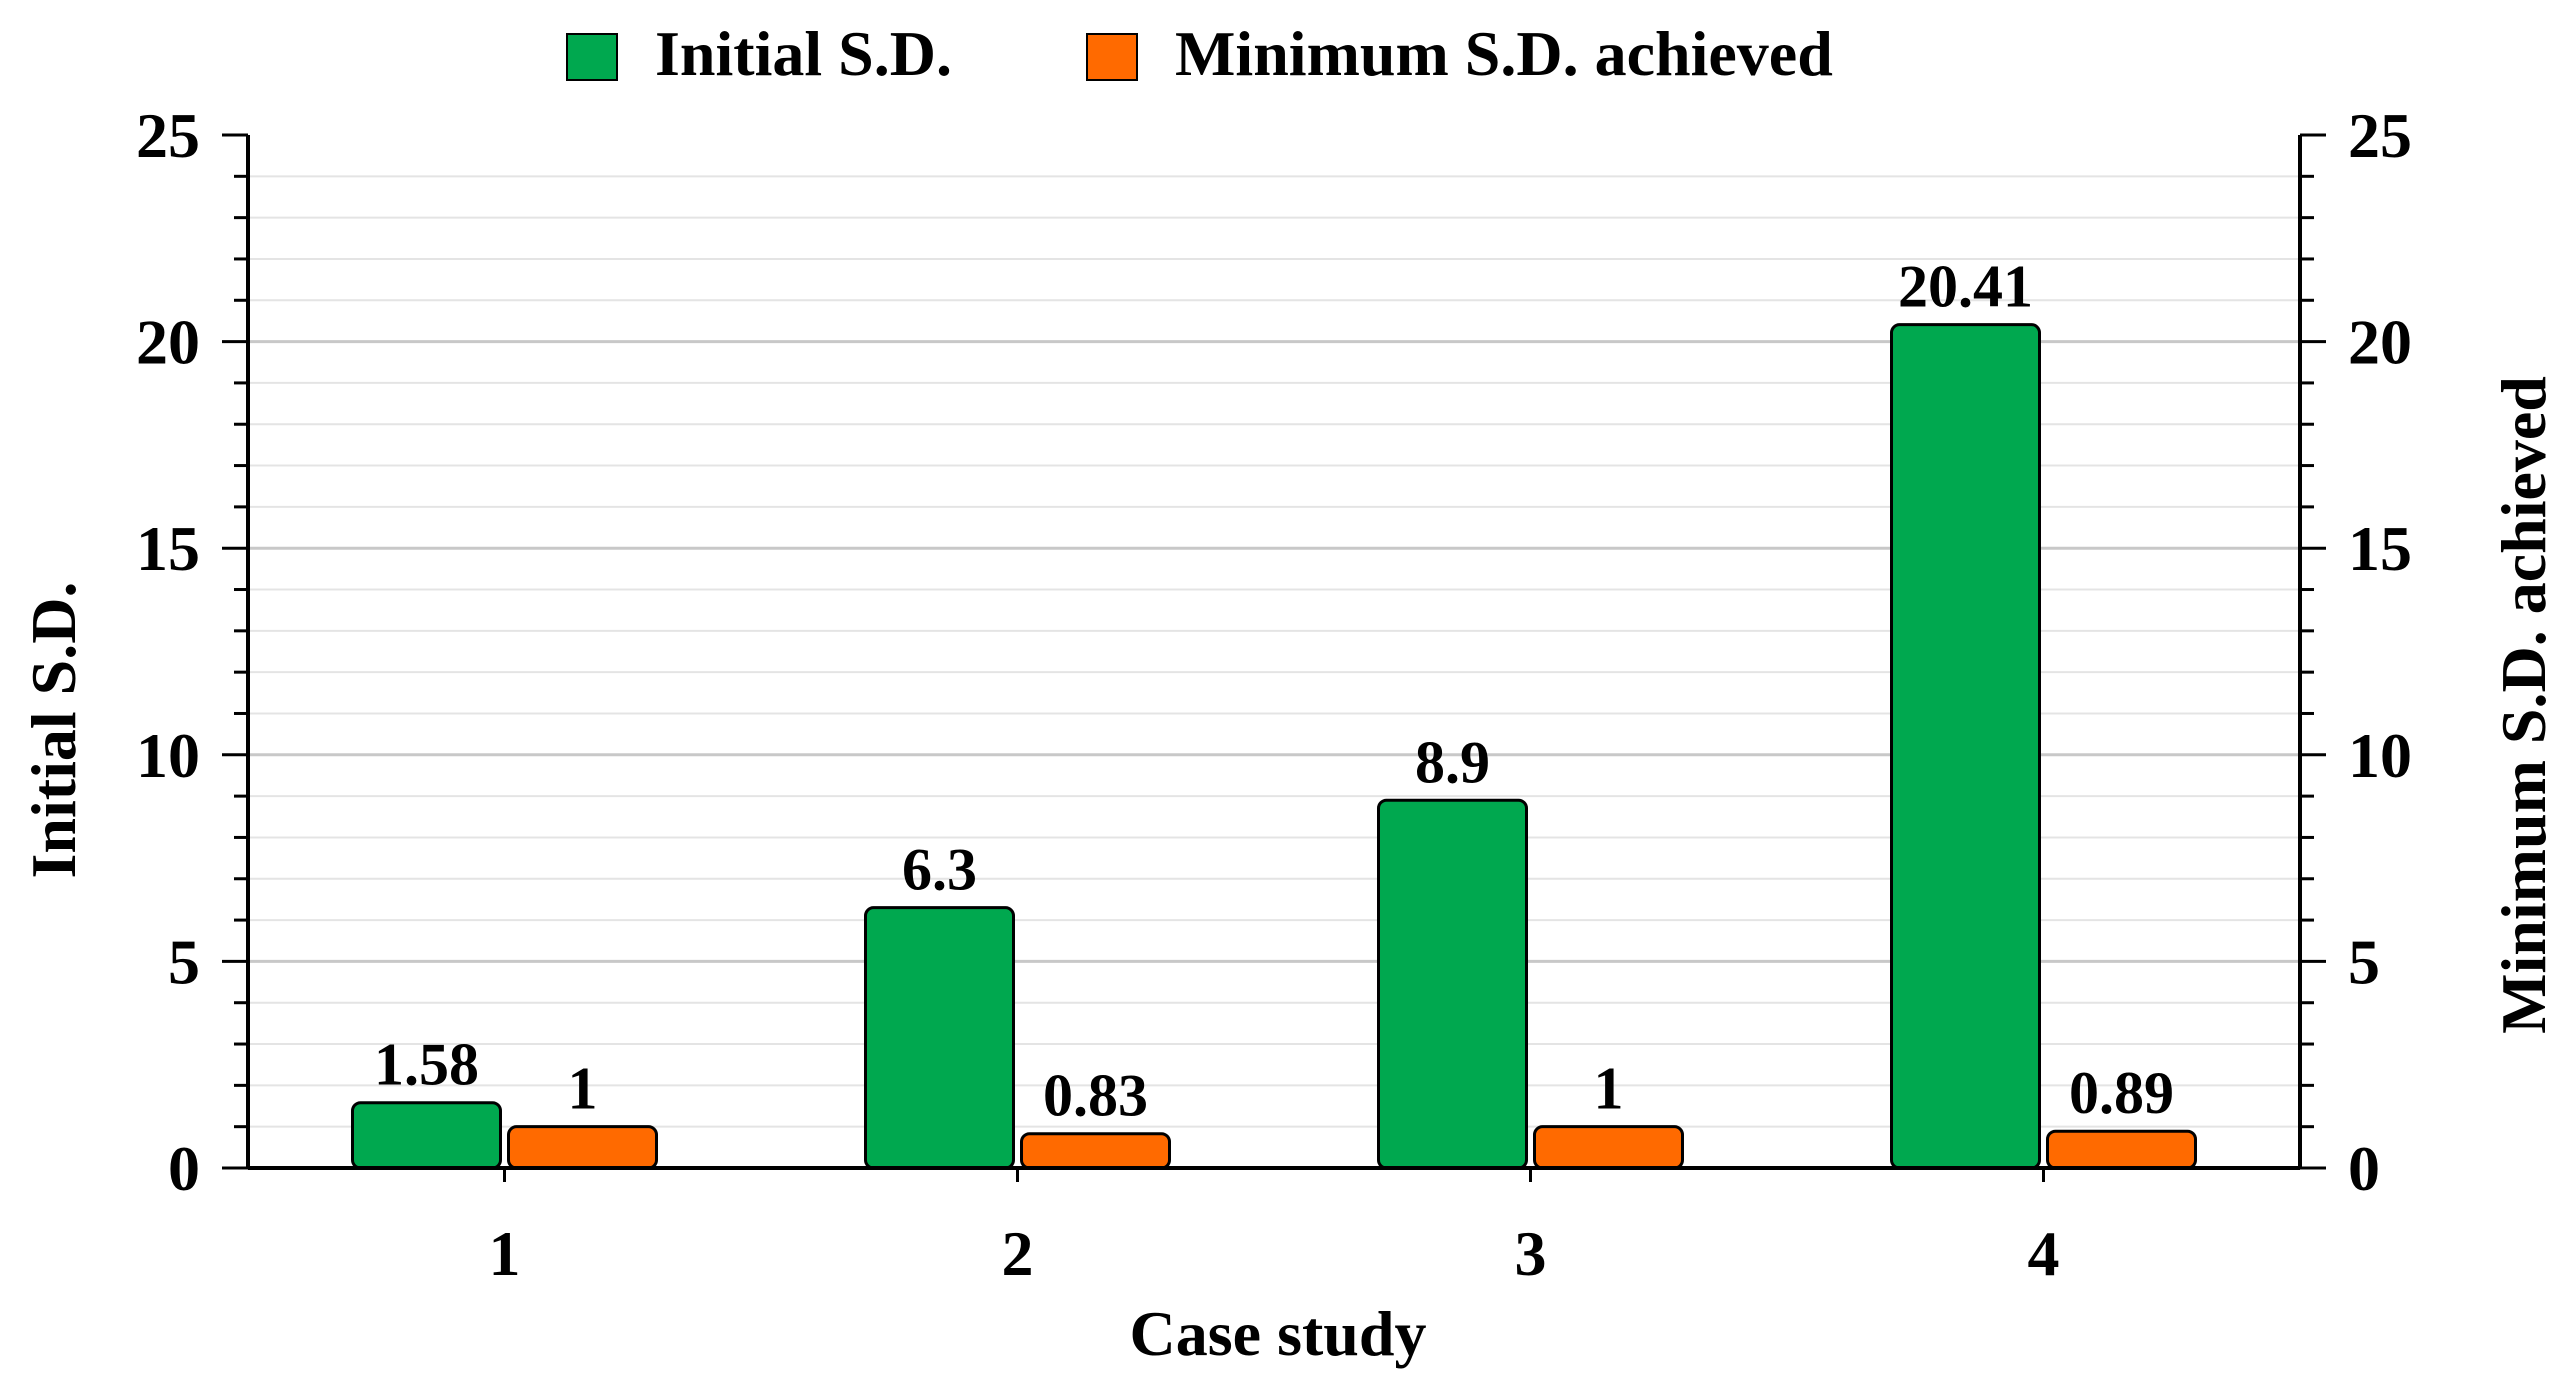 This screenshot has height=1397, width=2564. Describe the element at coordinates (1278, 1333) in the screenshot. I see `x-axis-label: Case study` at that location.